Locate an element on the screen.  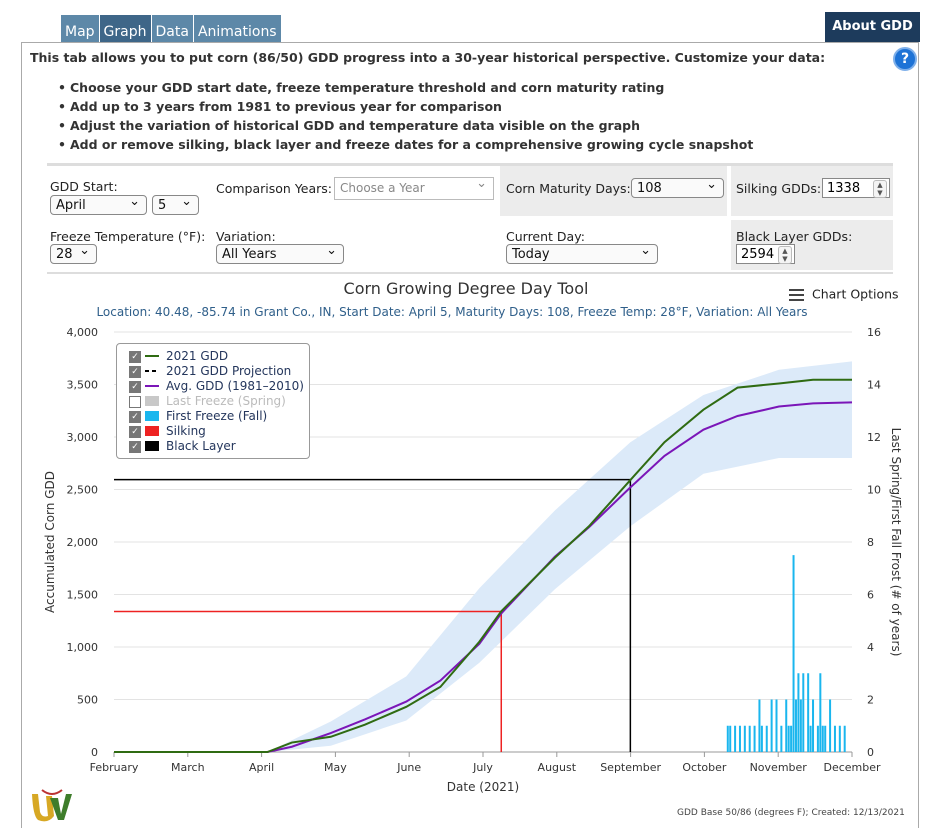
current-day-select: Today is located at coordinates (582, 252).